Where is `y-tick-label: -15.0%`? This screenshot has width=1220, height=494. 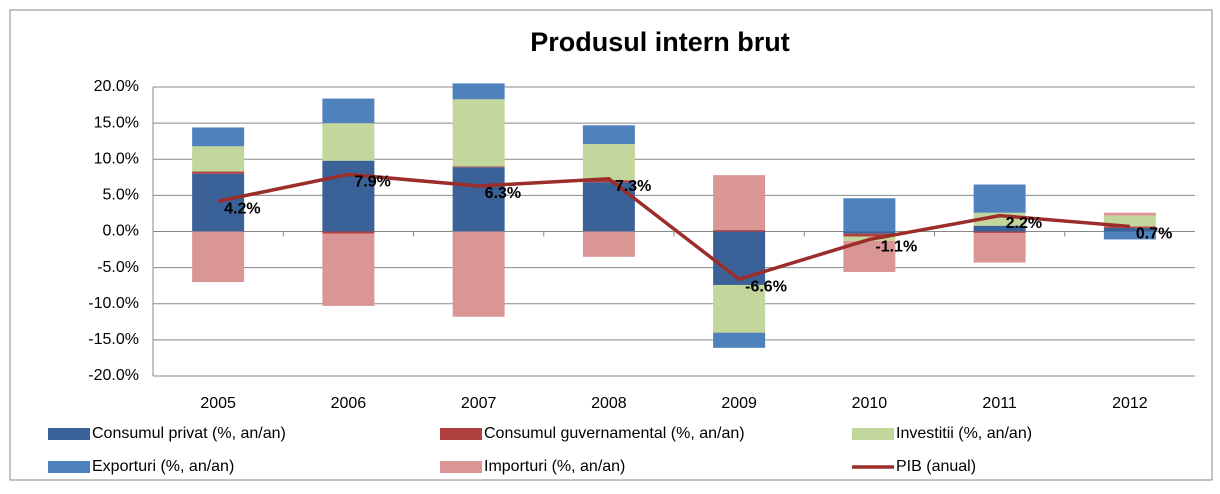
y-tick-label: -15.0% is located at coordinates (113, 339).